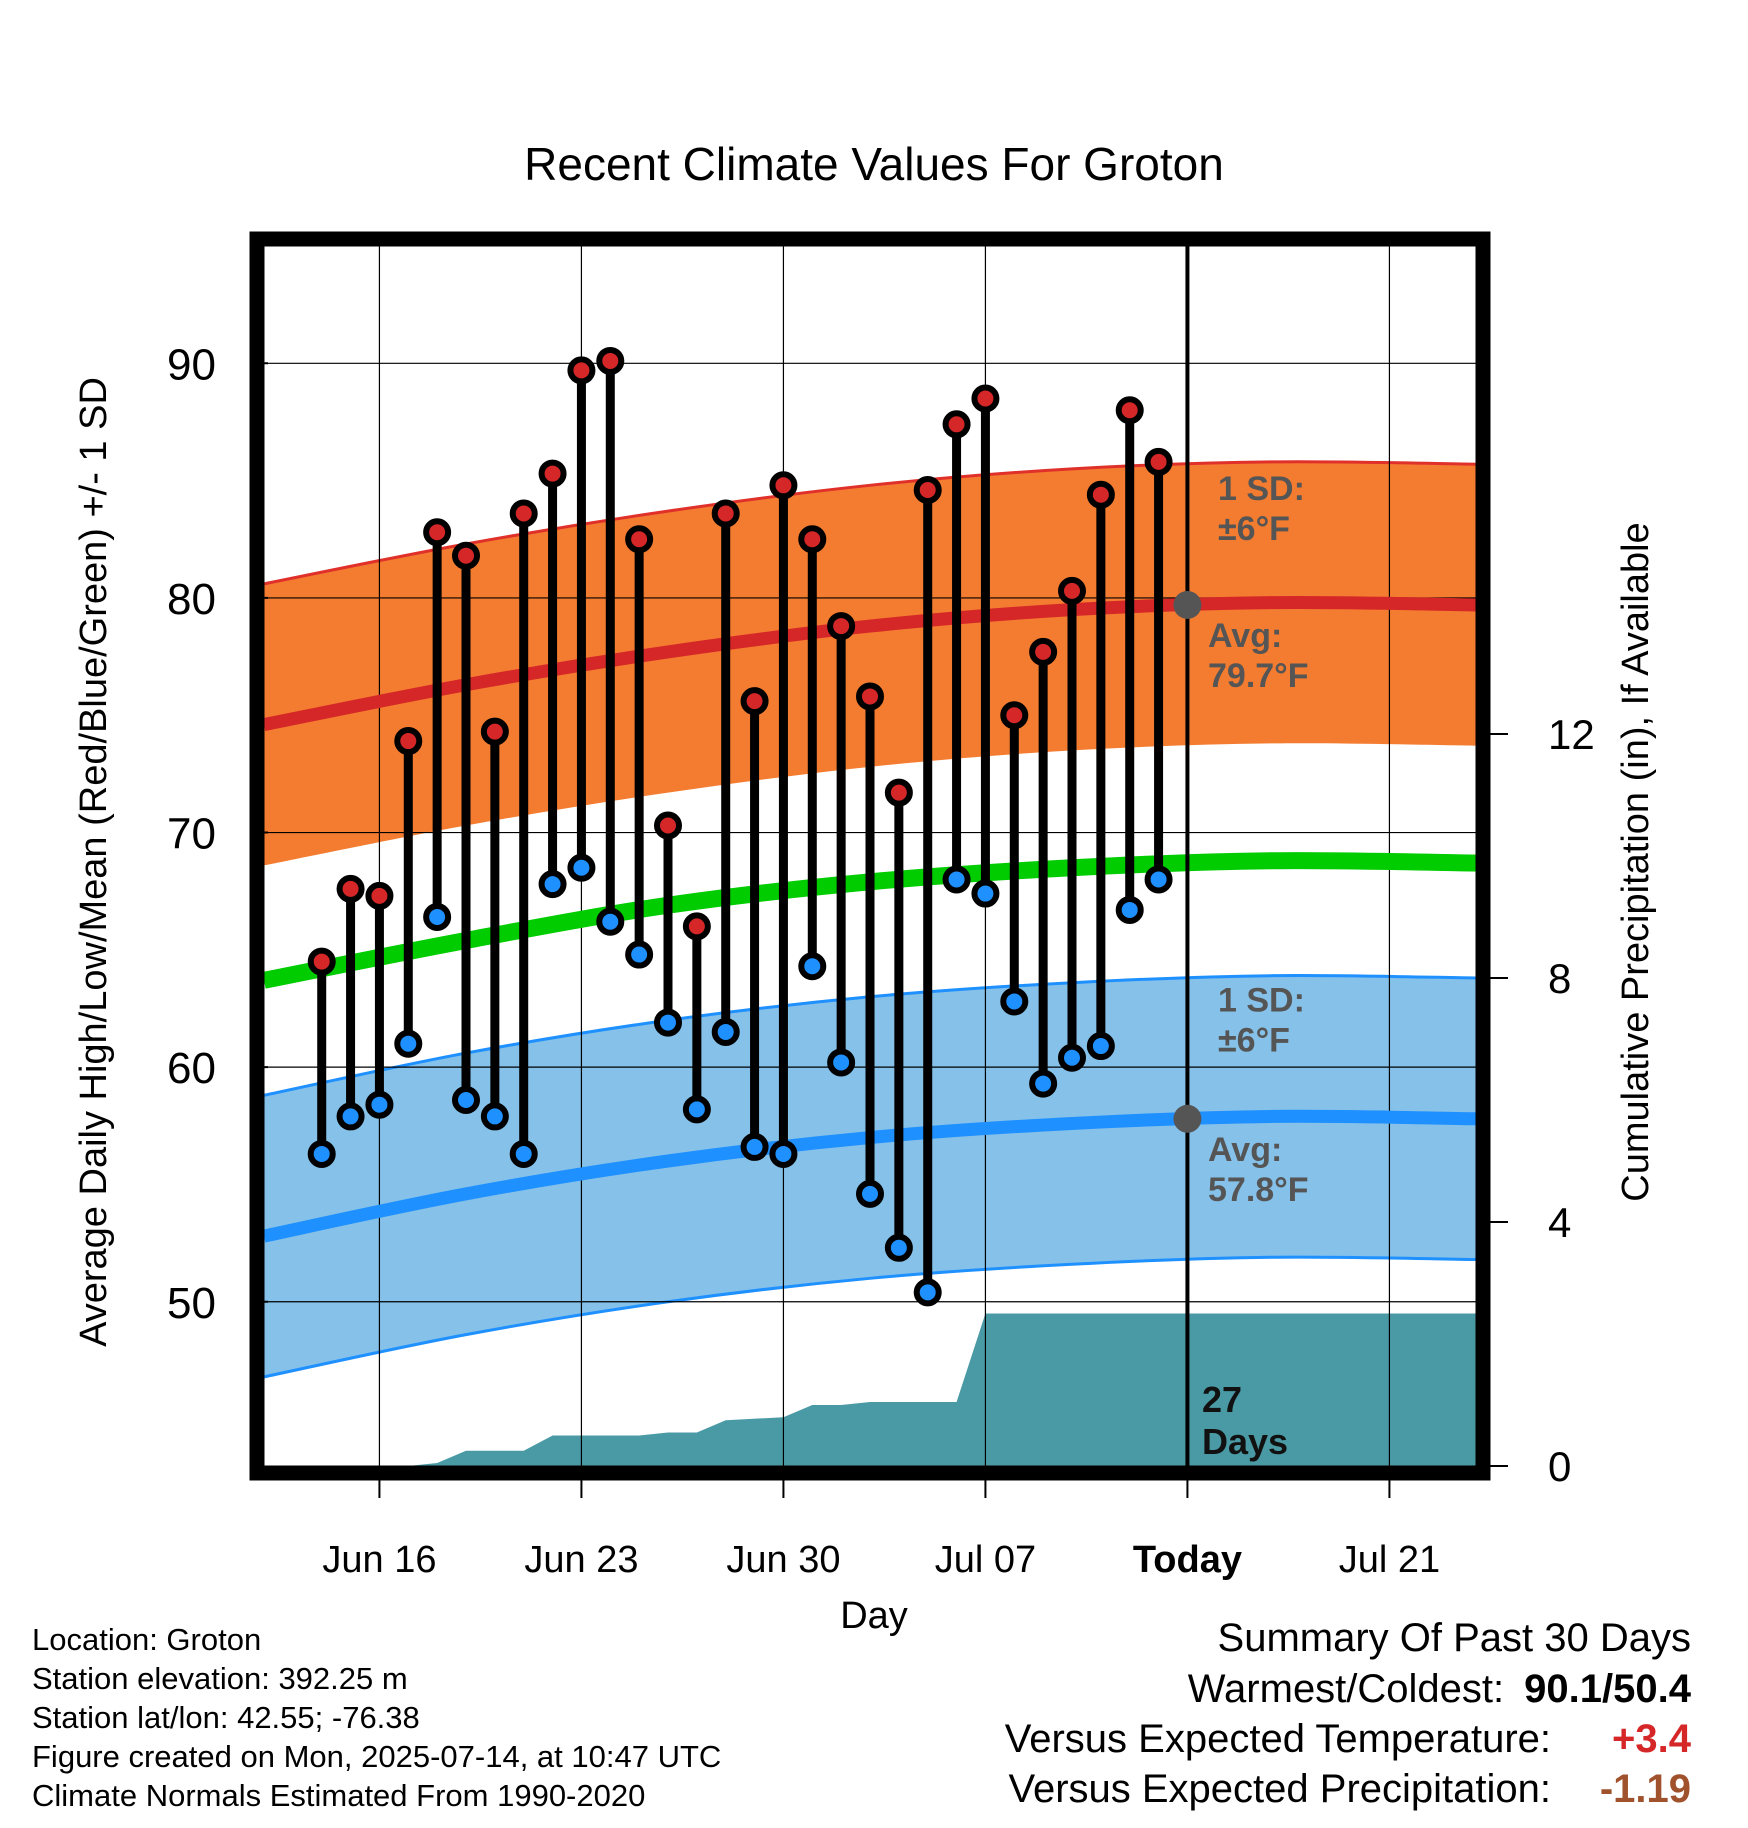 Image resolution: width=1748 pixels, height=1828 pixels. What do you see at coordinates (1245, 636) in the screenshot?
I see `high-avg-label: Avg:` at bounding box center [1245, 636].